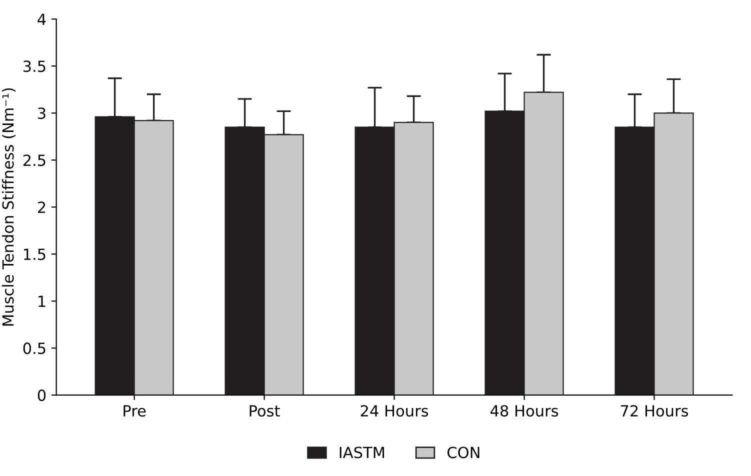 The image size is (751, 476). I want to click on y-tick-label: 0.5, so click(34, 348).